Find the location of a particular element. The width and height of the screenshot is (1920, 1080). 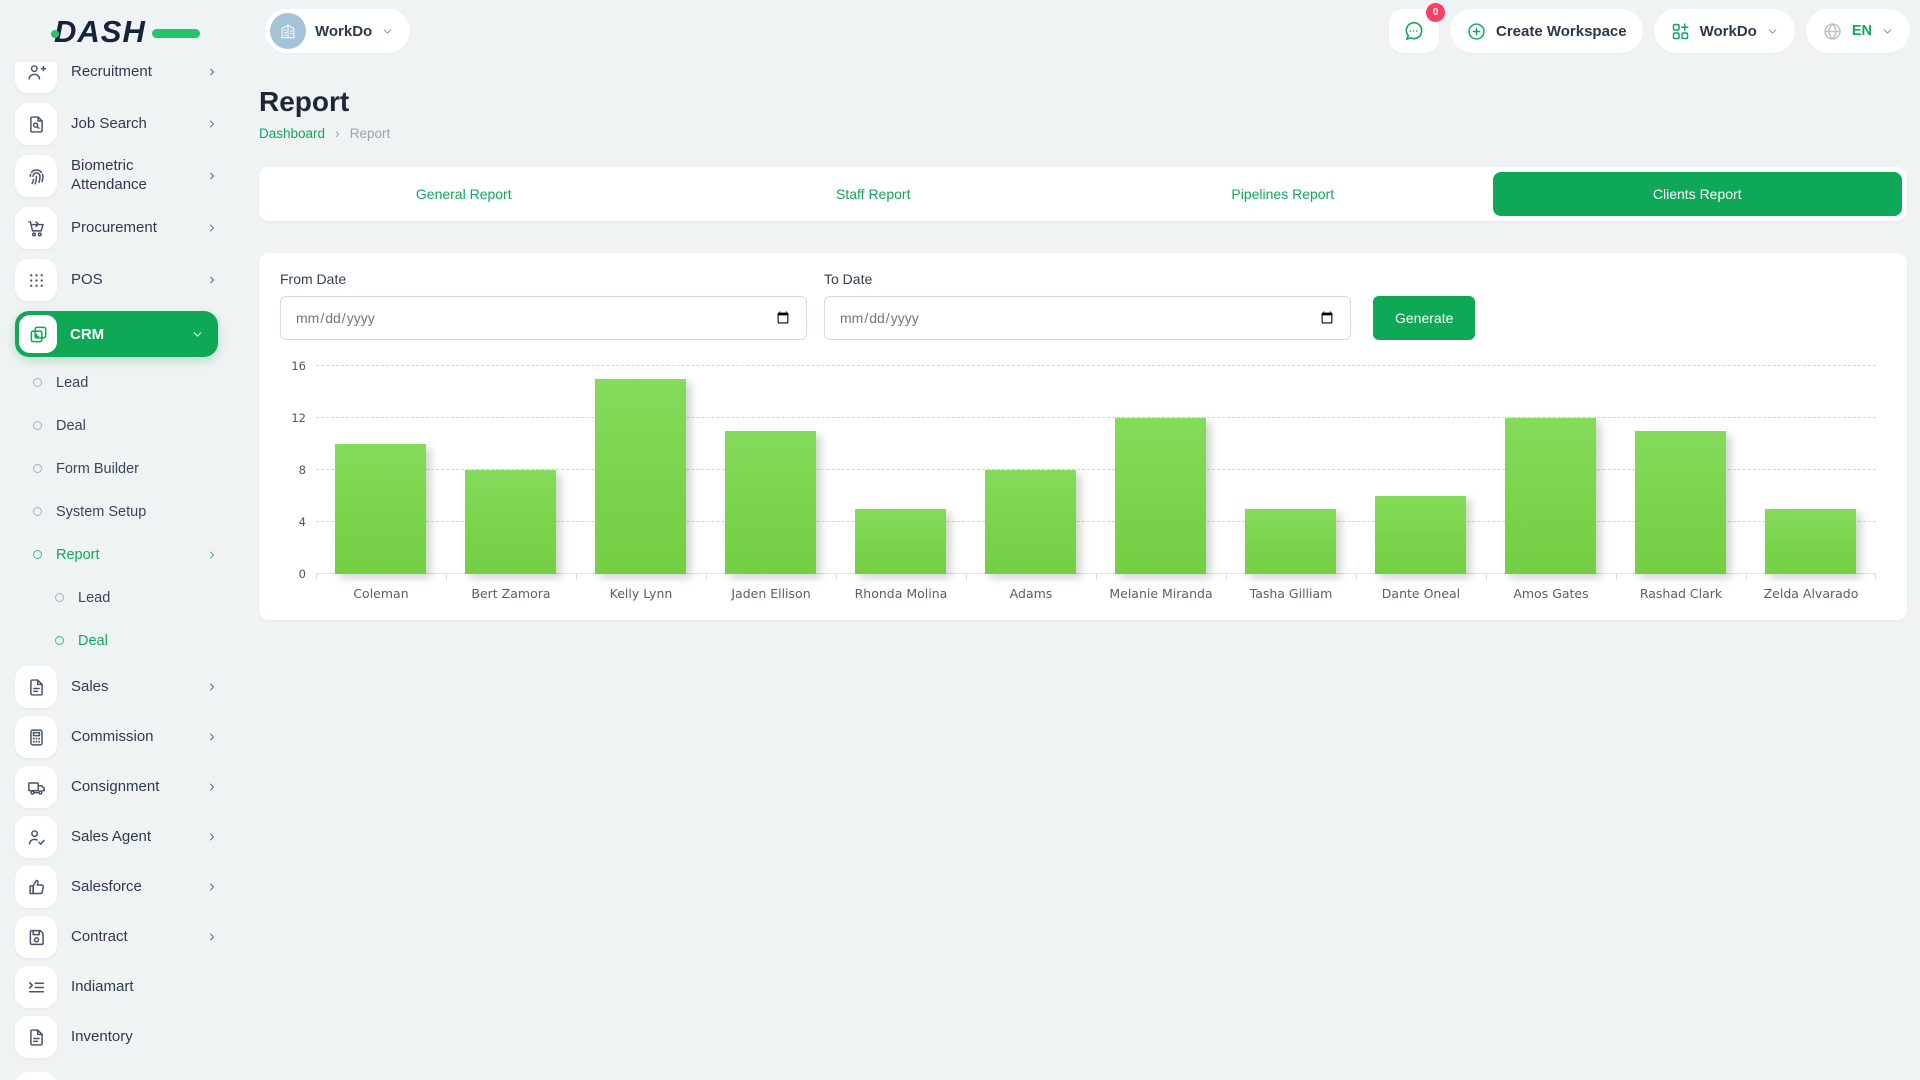

sidebar-item-consignment: Consignment is located at coordinates (116, 787).